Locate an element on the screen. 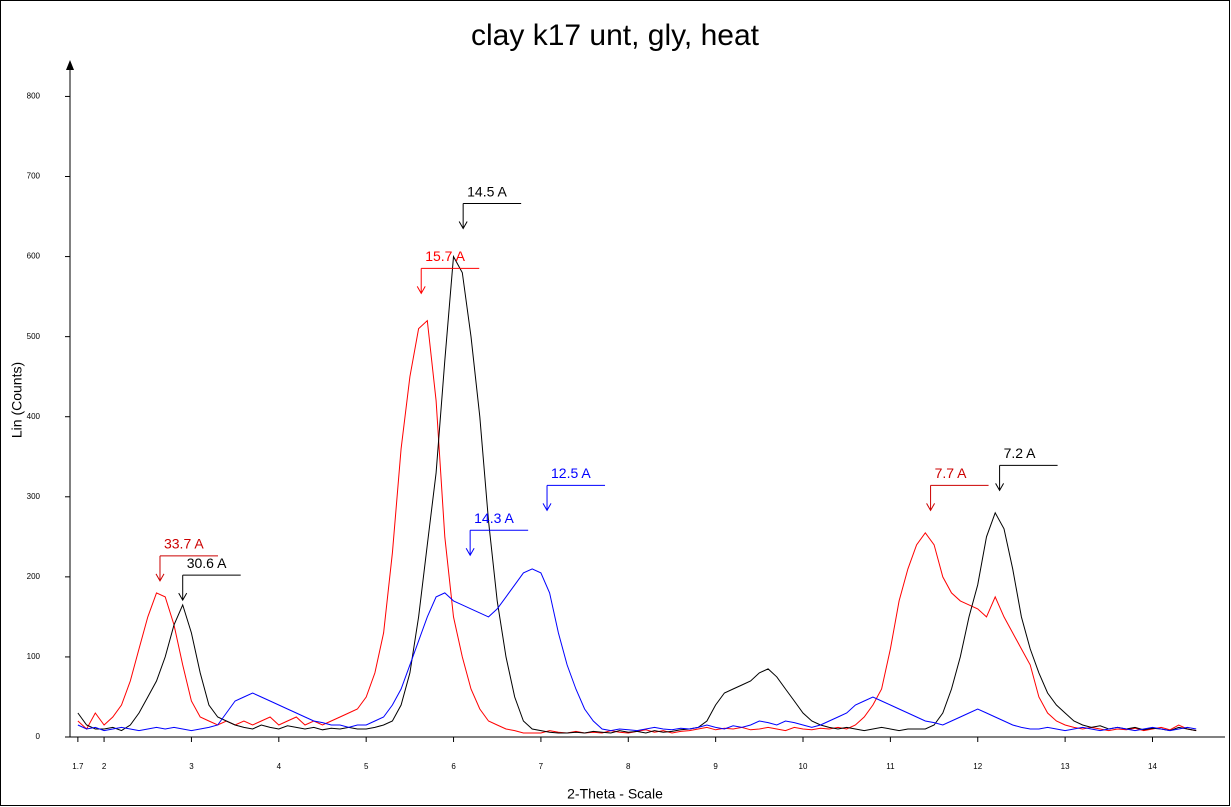  annotation-label: 15.7 A is located at coordinates (445, 256).